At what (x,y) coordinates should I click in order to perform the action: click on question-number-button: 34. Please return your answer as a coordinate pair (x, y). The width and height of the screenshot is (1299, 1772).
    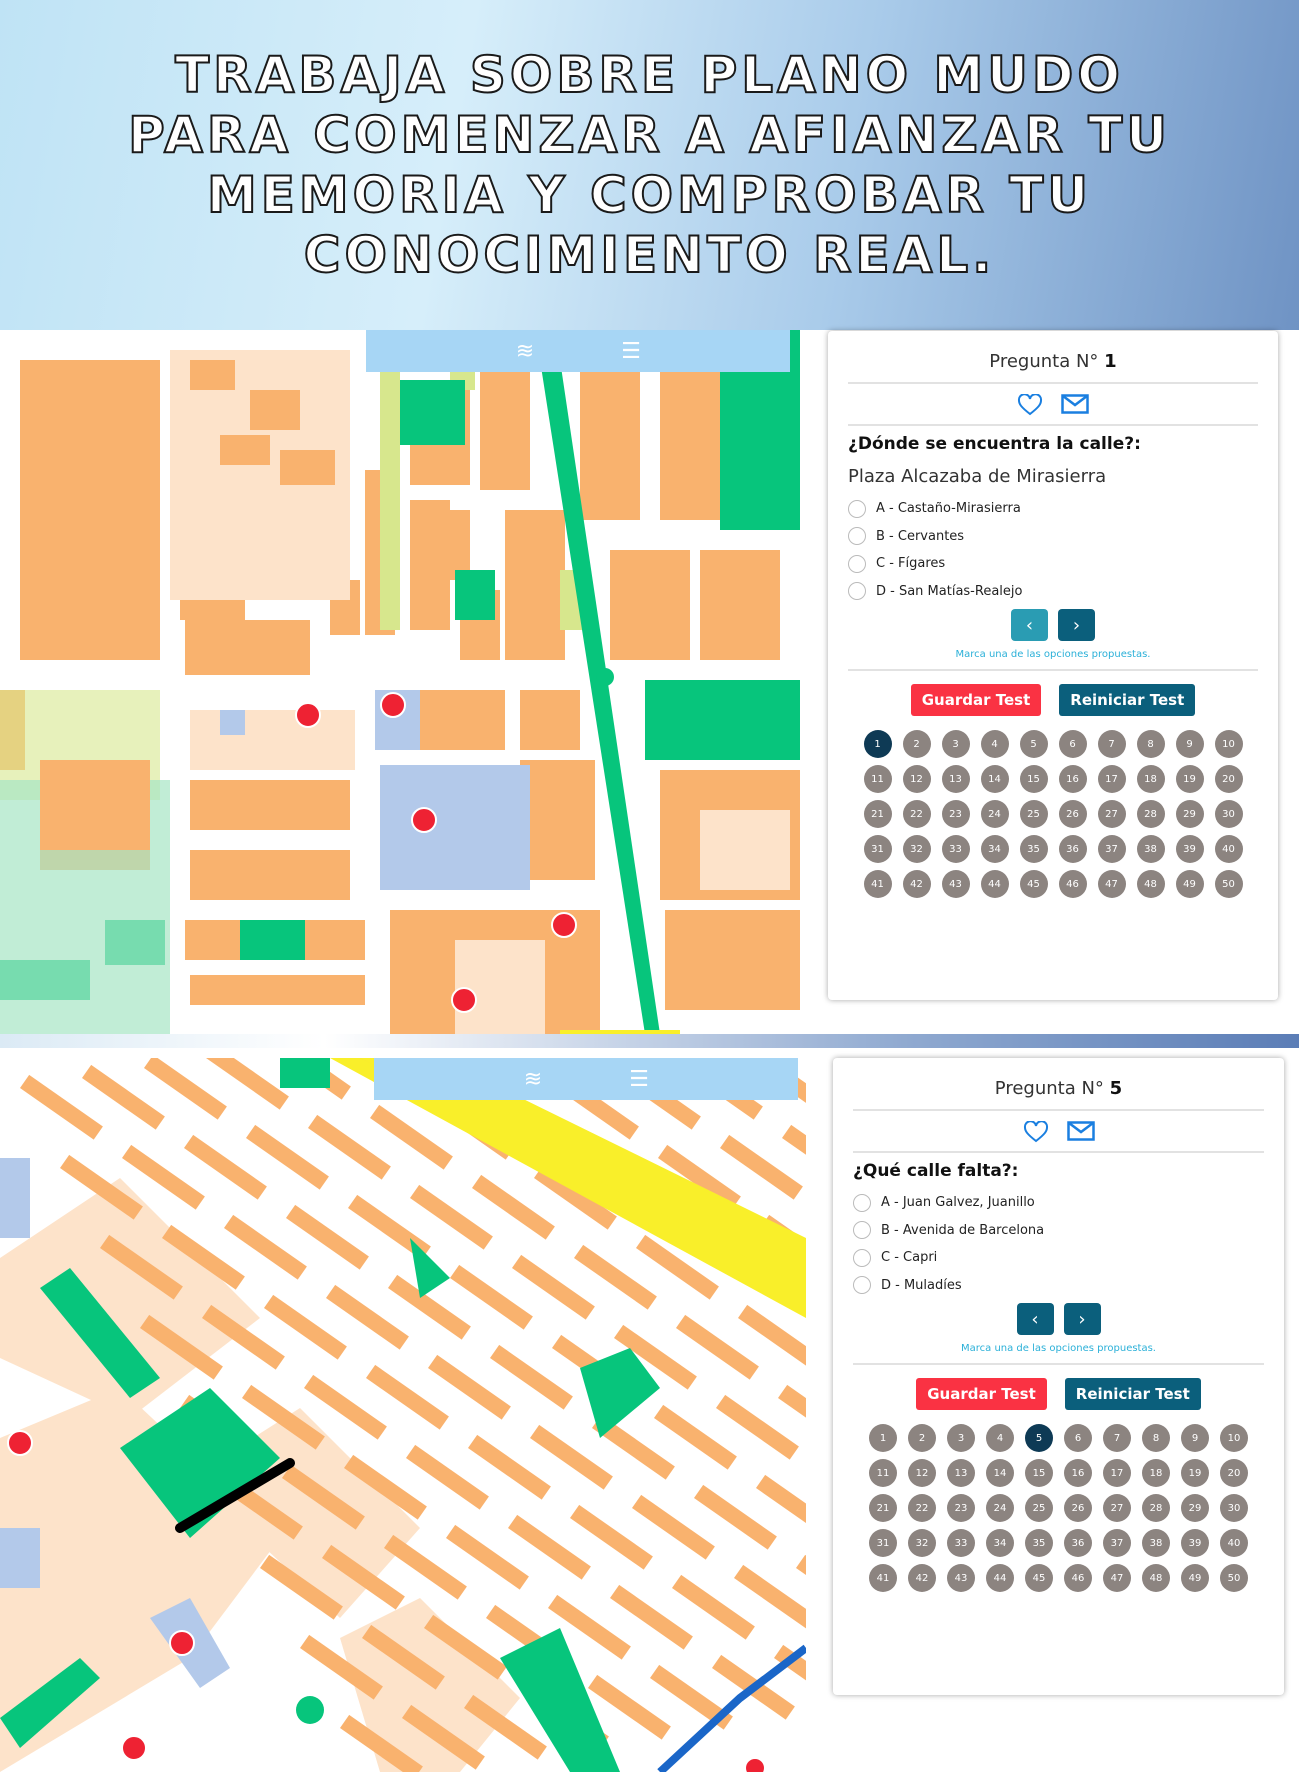
    Looking at the image, I should click on (1000, 1543).